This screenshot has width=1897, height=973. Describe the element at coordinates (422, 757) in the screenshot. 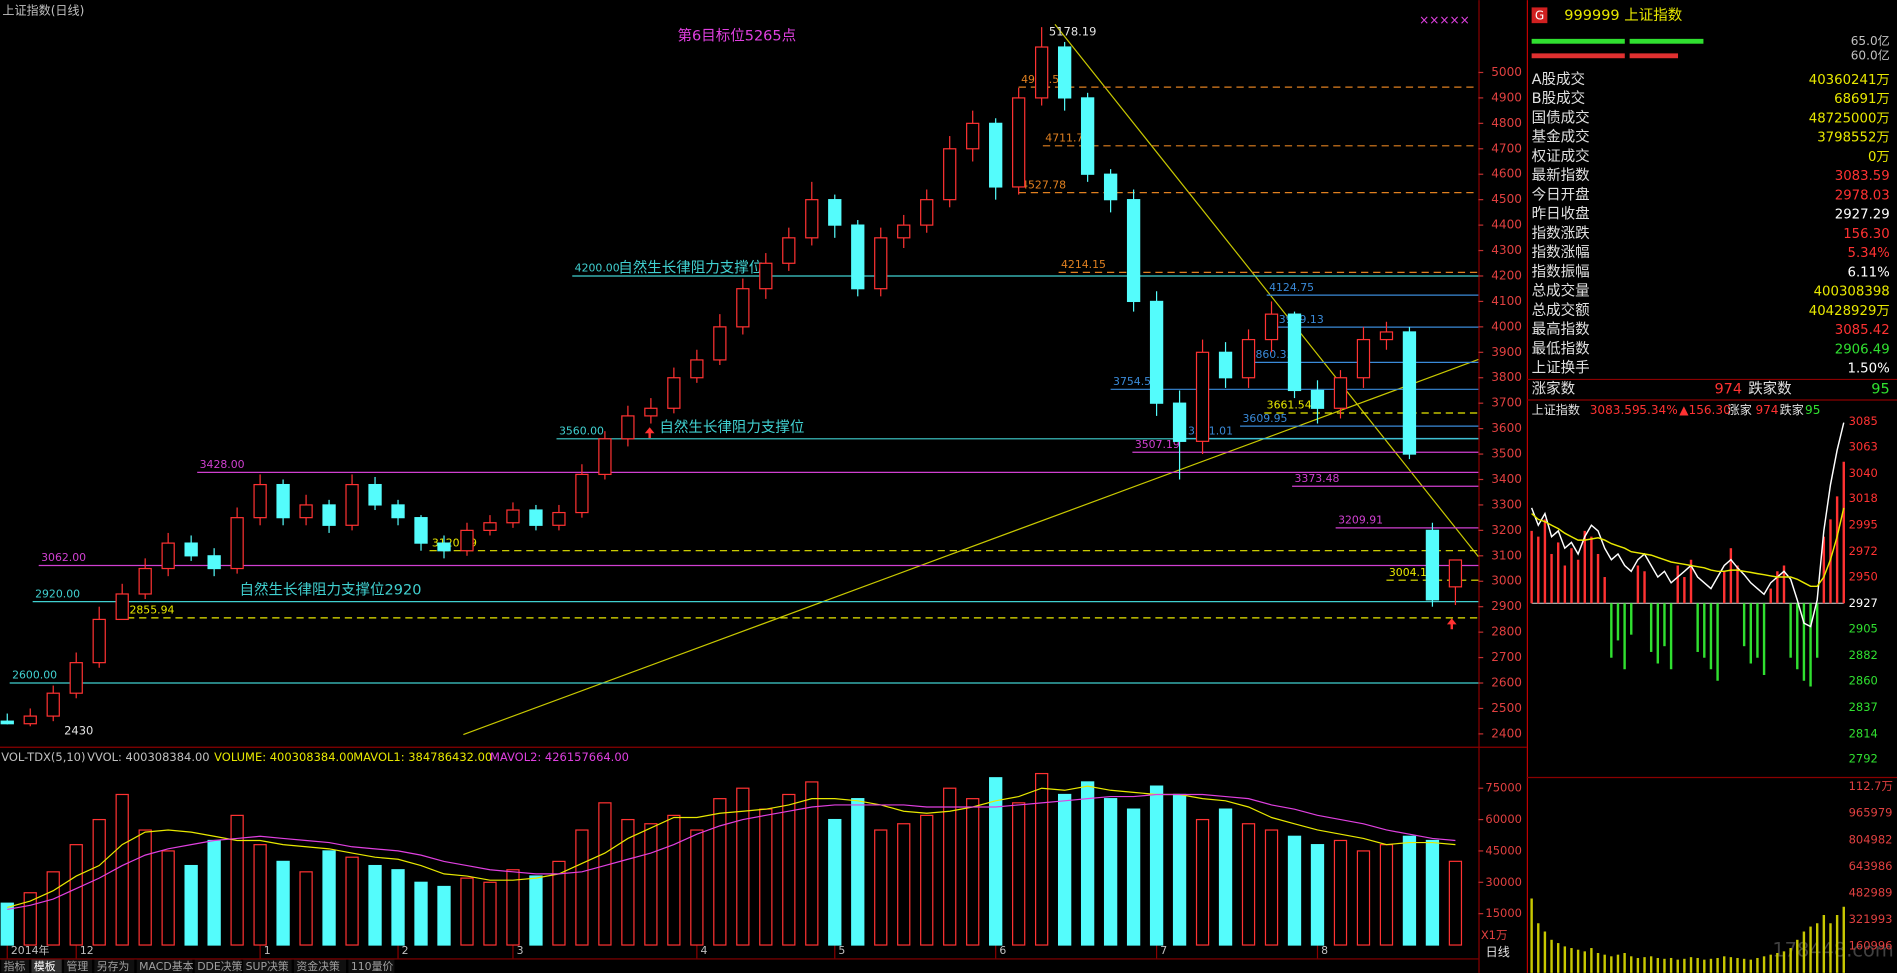

I see `legend-entry: MAVOL1: 384786432.00` at that location.